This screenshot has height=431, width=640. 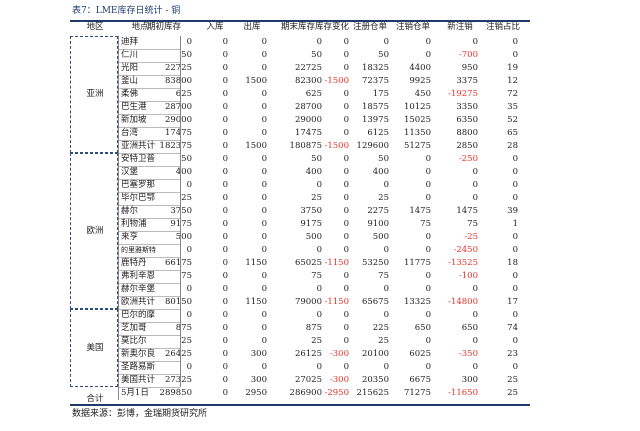 I want to click on cell-value: 19, so click(x=512, y=68).